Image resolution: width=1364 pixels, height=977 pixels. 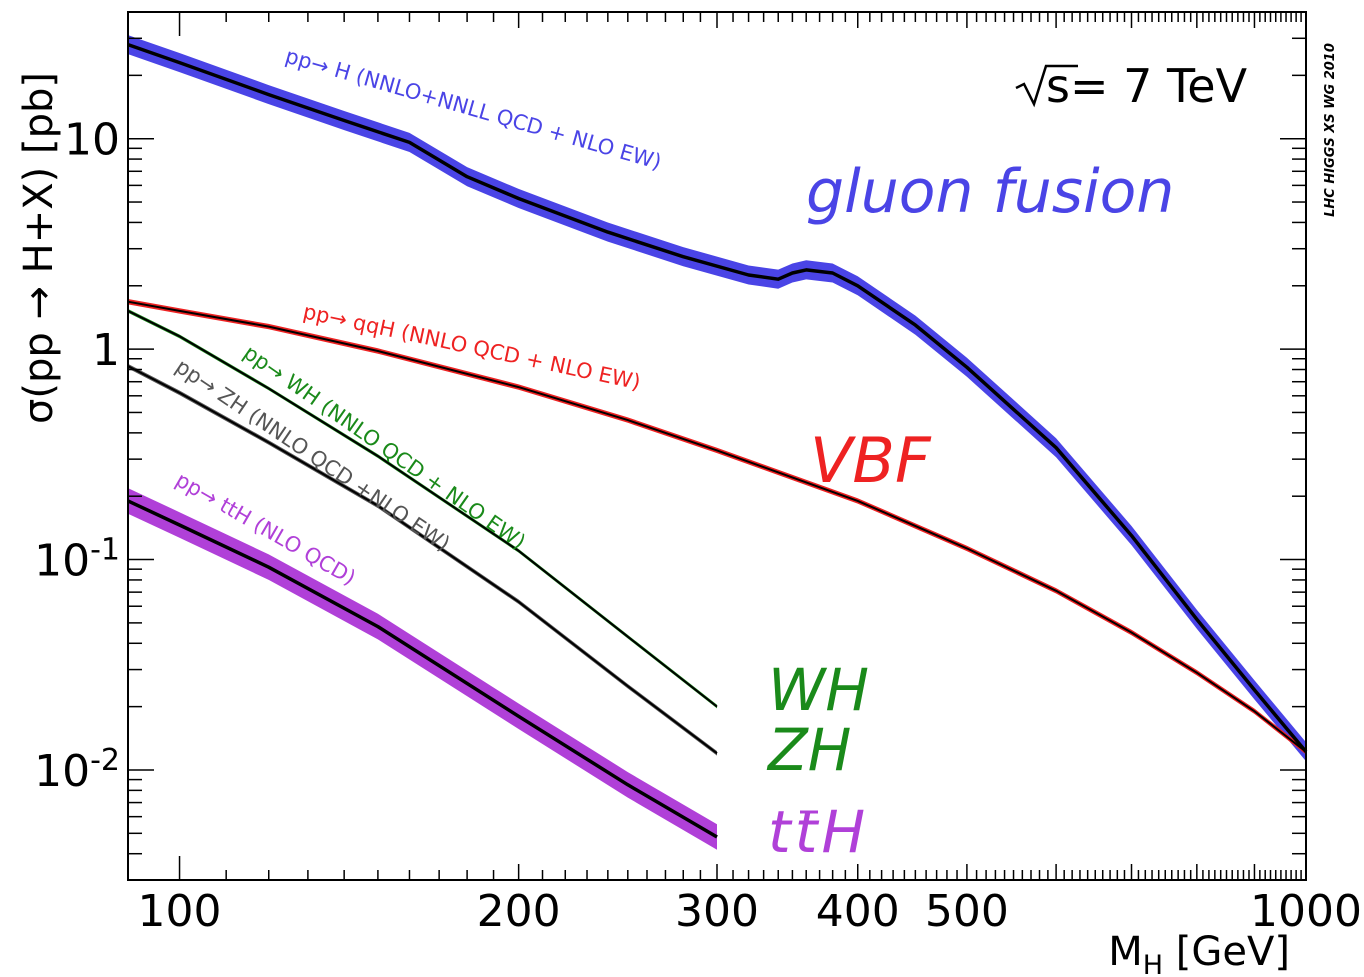 I want to click on x-tick-label: 1000, so click(x=1306, y=911).